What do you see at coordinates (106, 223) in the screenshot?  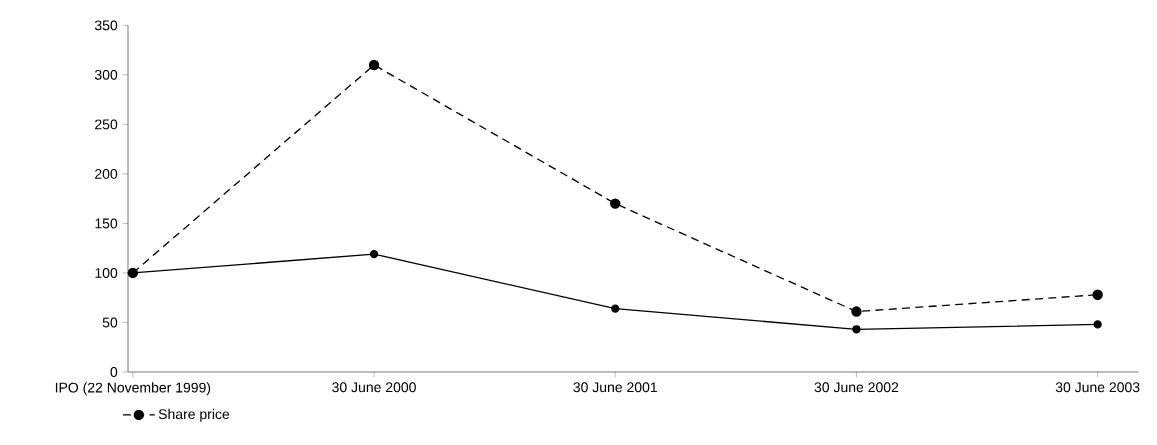 I see `y-tick-label: 150` at bounding box center [106, 223].